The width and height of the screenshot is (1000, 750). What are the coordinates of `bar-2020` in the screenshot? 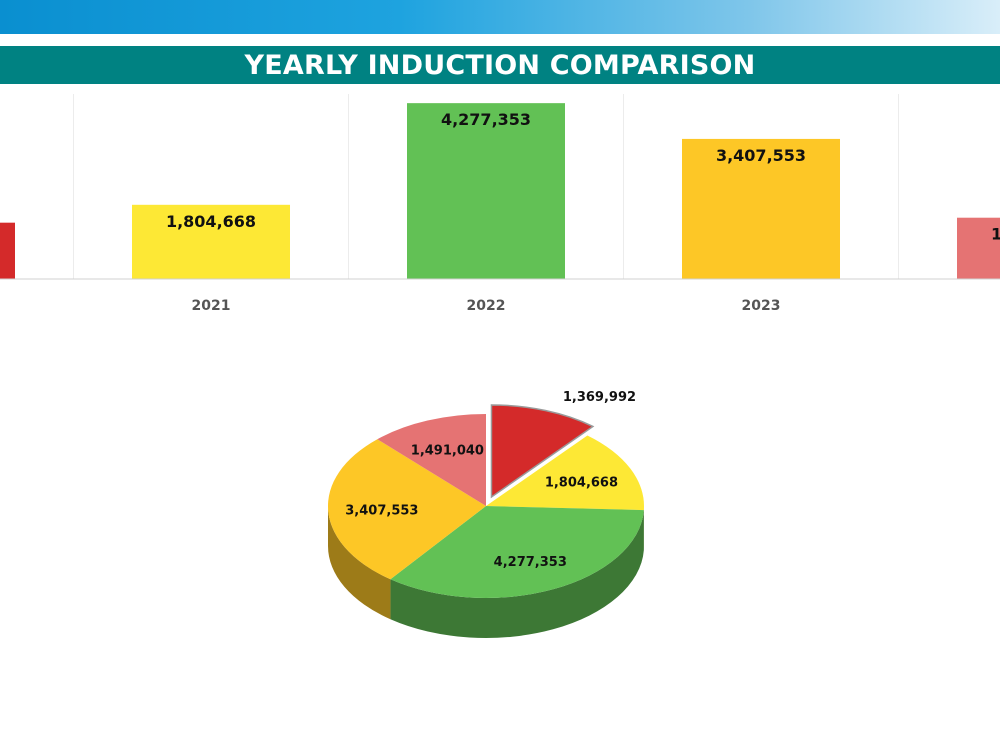 It's located at (7, 250).